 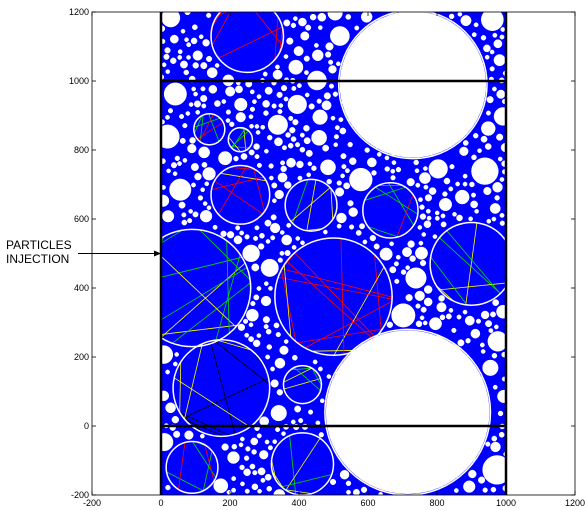 I want to click on x-tick-label: 400, so click(x=298, y=503).